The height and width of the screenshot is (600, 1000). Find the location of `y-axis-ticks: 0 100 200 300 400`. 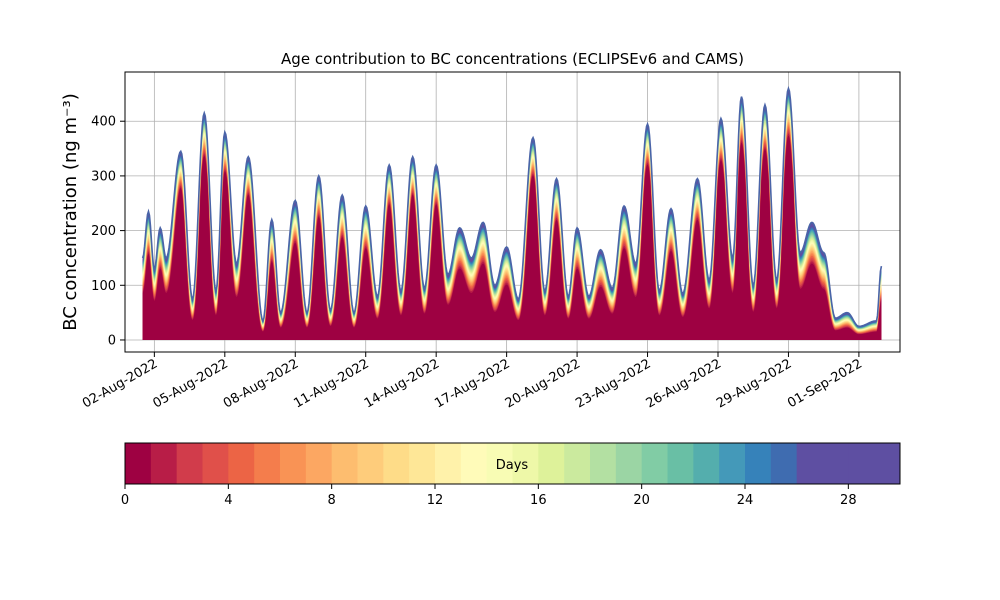

y-axis-ticks: 0 100 200 300 400 is located at coordinates (108, 231).